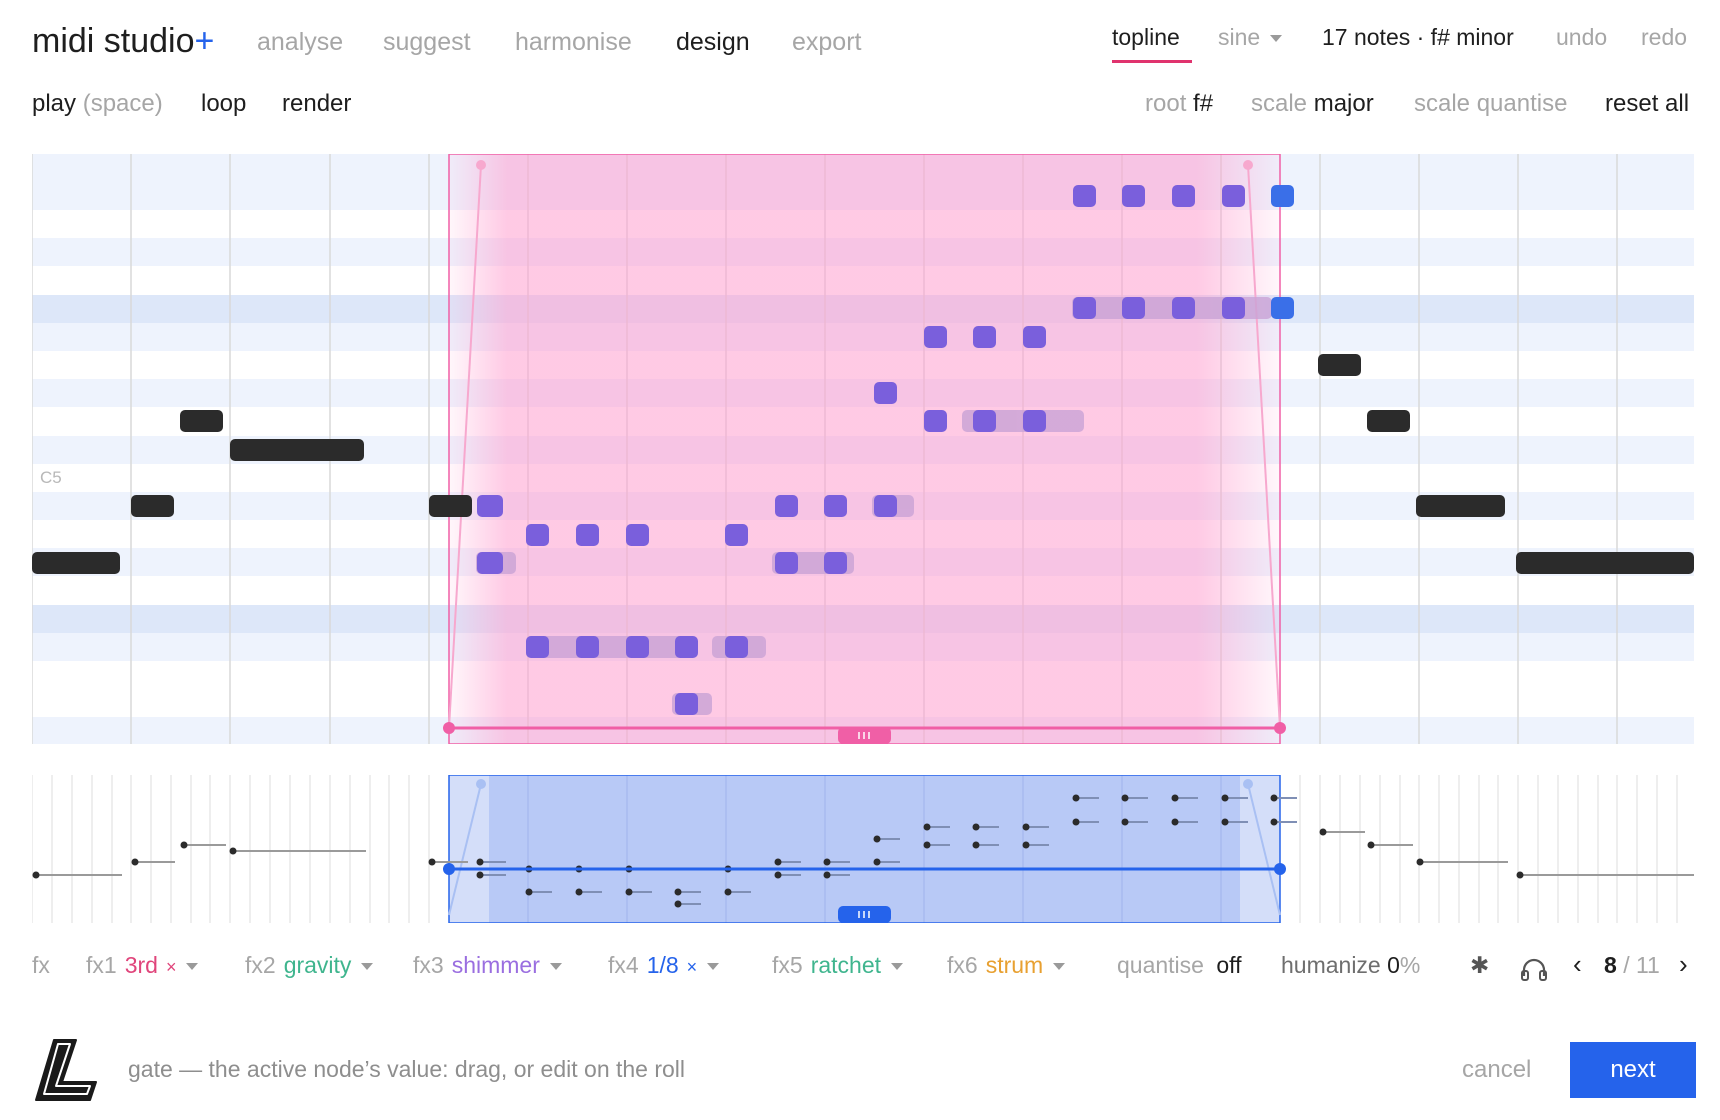  Describe the element at coordinates (1582, 37) in the screenshot. I see `undo-button: undo` at that location.